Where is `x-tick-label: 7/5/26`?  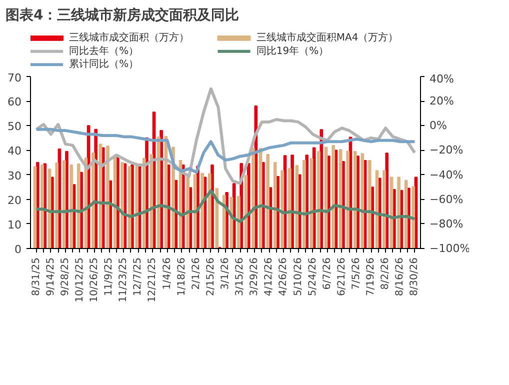 x-tick-label: 7/5/26 is located at coordinates (356, 274).